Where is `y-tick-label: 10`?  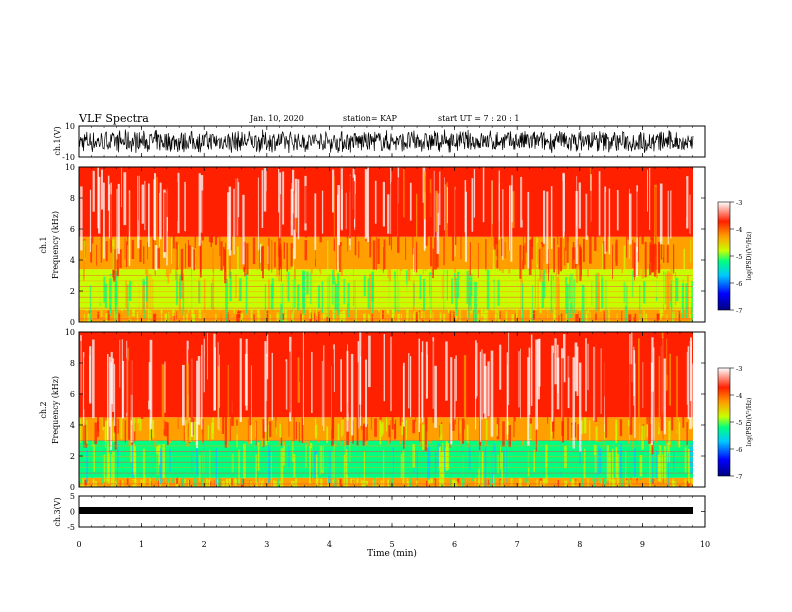 y-tick-label: 10 is located at coordinates (70, 332).